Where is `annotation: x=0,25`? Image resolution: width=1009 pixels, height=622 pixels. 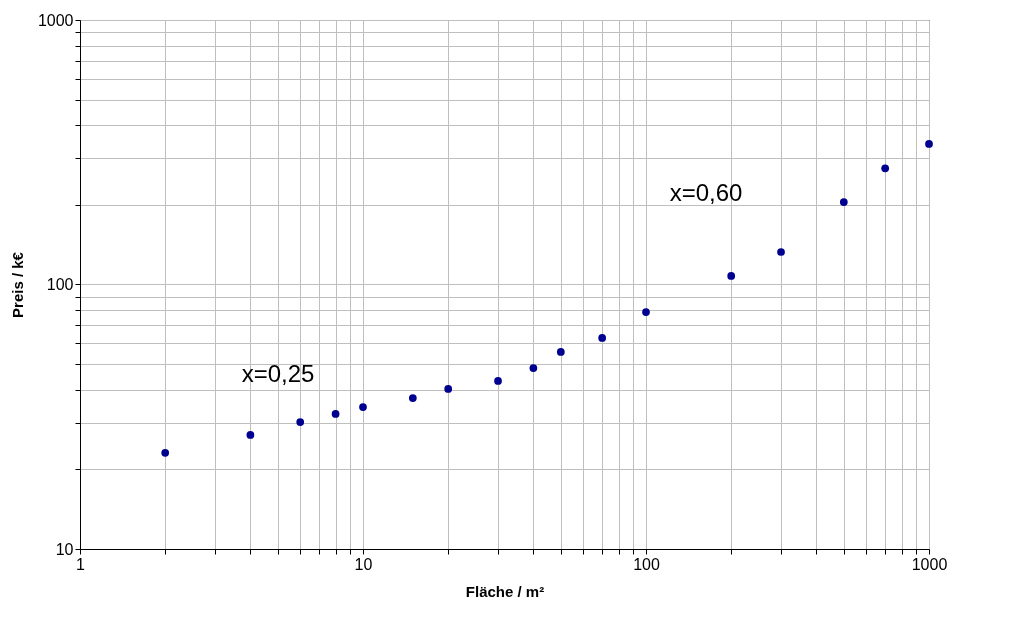
annotation: x=0,25 is located at coordinates (278, 373).